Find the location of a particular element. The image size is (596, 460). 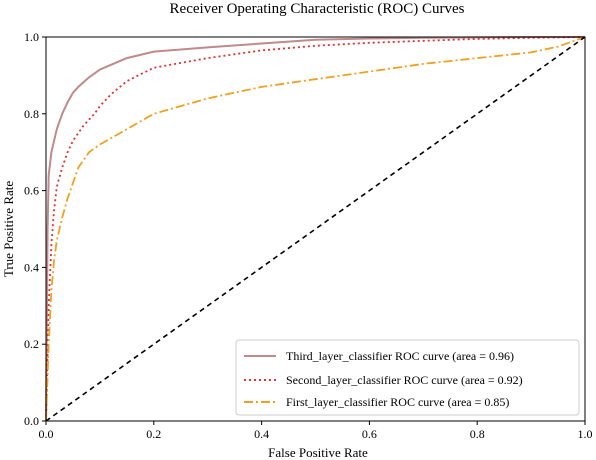

y-tick-label: 0.4 is located at coordinates (31, 267).